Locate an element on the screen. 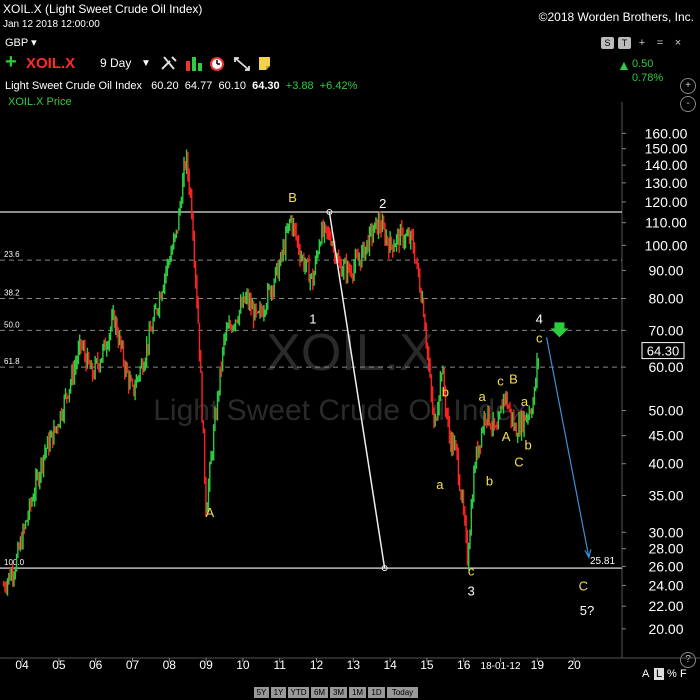 The width and height of the screenshot is (700, 700). scale-auto-button: A is located at coordinates (646, 674).